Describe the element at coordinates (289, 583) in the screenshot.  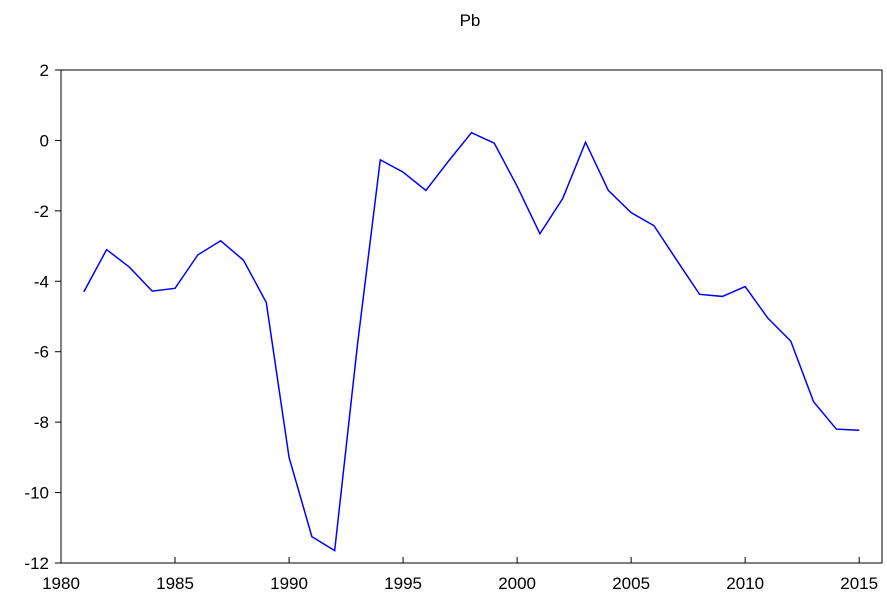
I see `x-tick-label: 1990` at that location.